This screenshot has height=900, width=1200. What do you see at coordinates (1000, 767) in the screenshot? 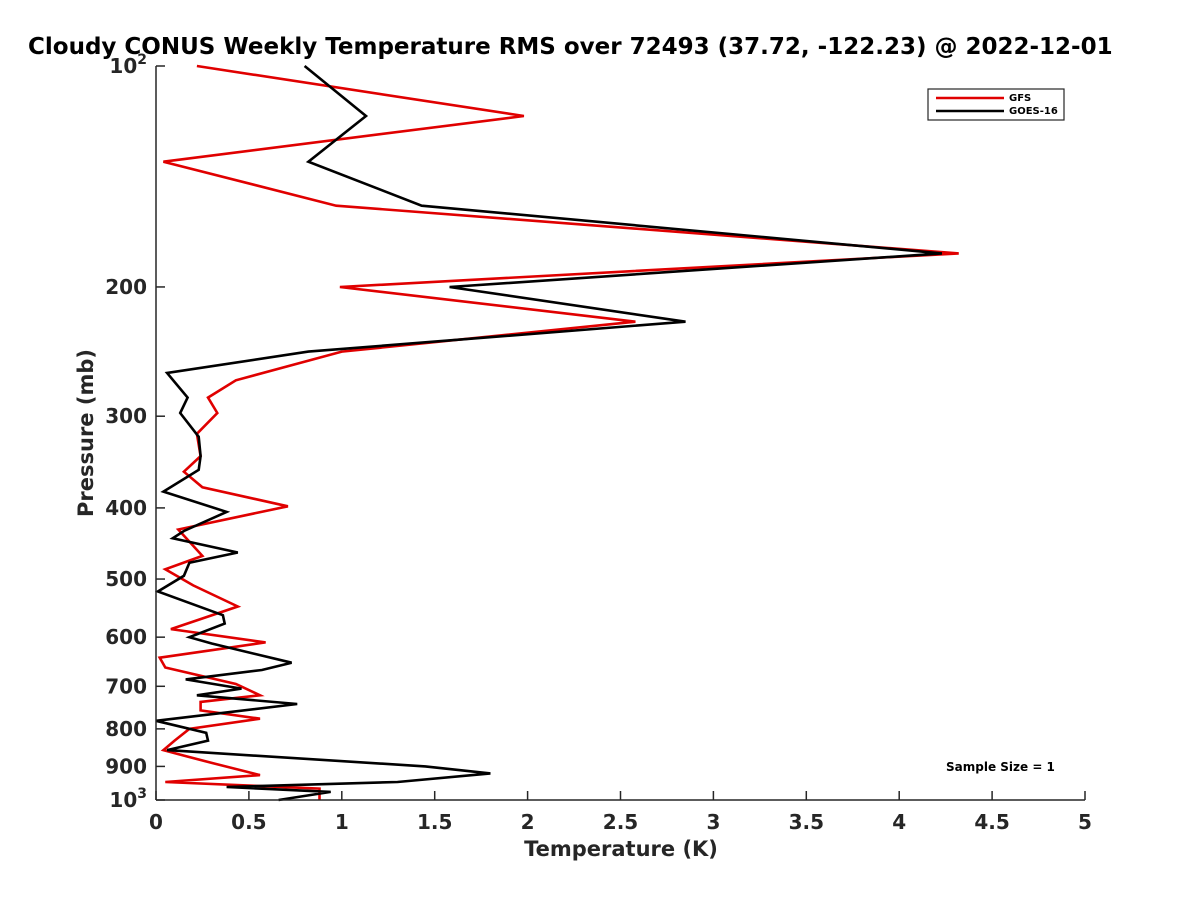
I see `sample-size-annotation: Sample Size = 1` at bounding box center [1000, 767].